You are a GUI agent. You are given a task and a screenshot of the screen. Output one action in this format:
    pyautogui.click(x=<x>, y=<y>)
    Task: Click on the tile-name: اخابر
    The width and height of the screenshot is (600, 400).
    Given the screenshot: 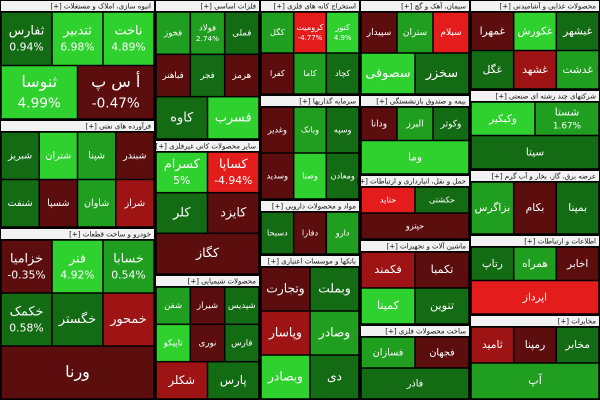 What is the action you would take?
    pyautogui.click(x=577, y=264)
    